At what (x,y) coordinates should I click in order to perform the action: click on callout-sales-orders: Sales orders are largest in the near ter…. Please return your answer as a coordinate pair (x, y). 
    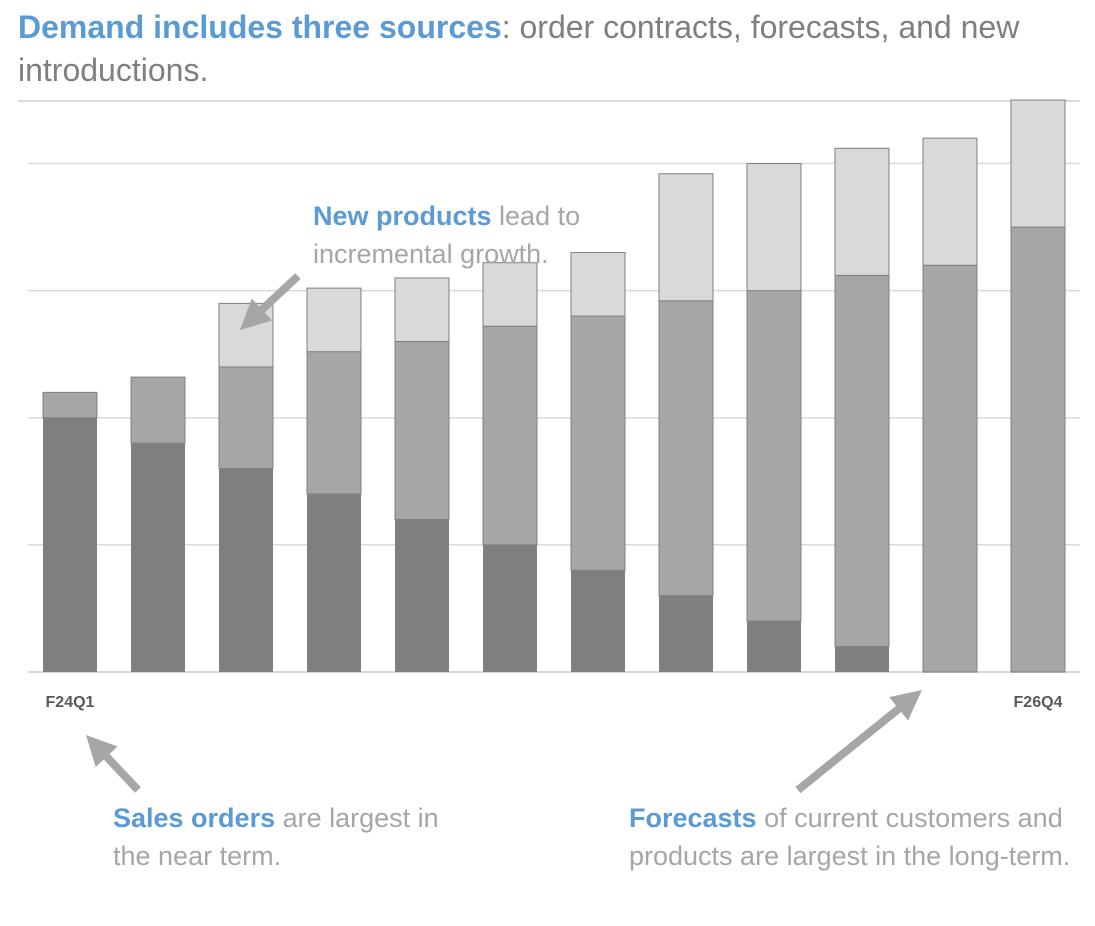
    Looking at the image, I should click on (293, 837).